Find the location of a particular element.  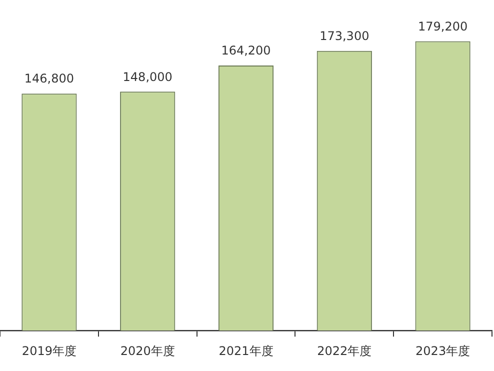

data-label: 146,800 is located at coordinates (49, 79).